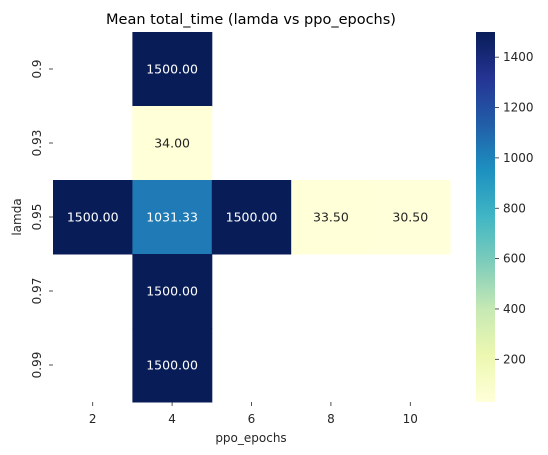 This screenshot has width=548, height=455. Describe the element at coordinates (252, 419) in the screenshot. I see `x-tick-label: 6` at that location.